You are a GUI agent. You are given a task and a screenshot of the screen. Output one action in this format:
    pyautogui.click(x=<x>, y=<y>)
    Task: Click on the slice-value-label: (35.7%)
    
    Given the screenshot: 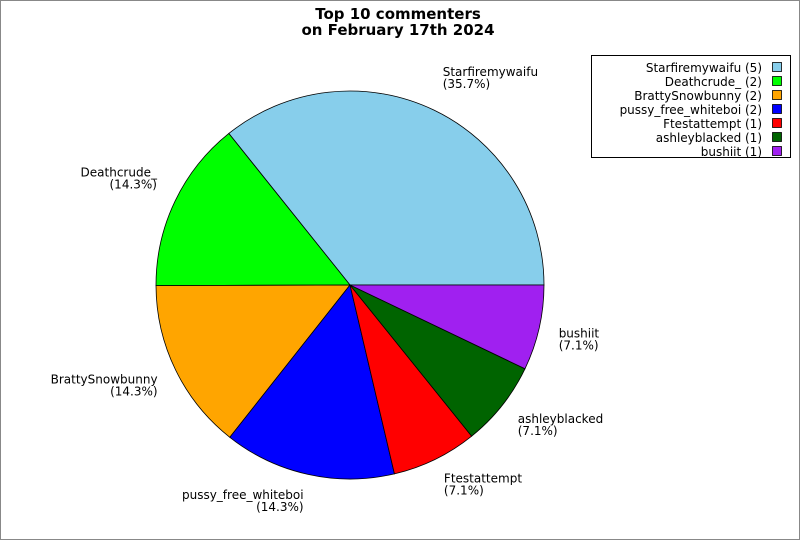 What is the action you would take?
    pyautogui.click(x=466, y=84)
    